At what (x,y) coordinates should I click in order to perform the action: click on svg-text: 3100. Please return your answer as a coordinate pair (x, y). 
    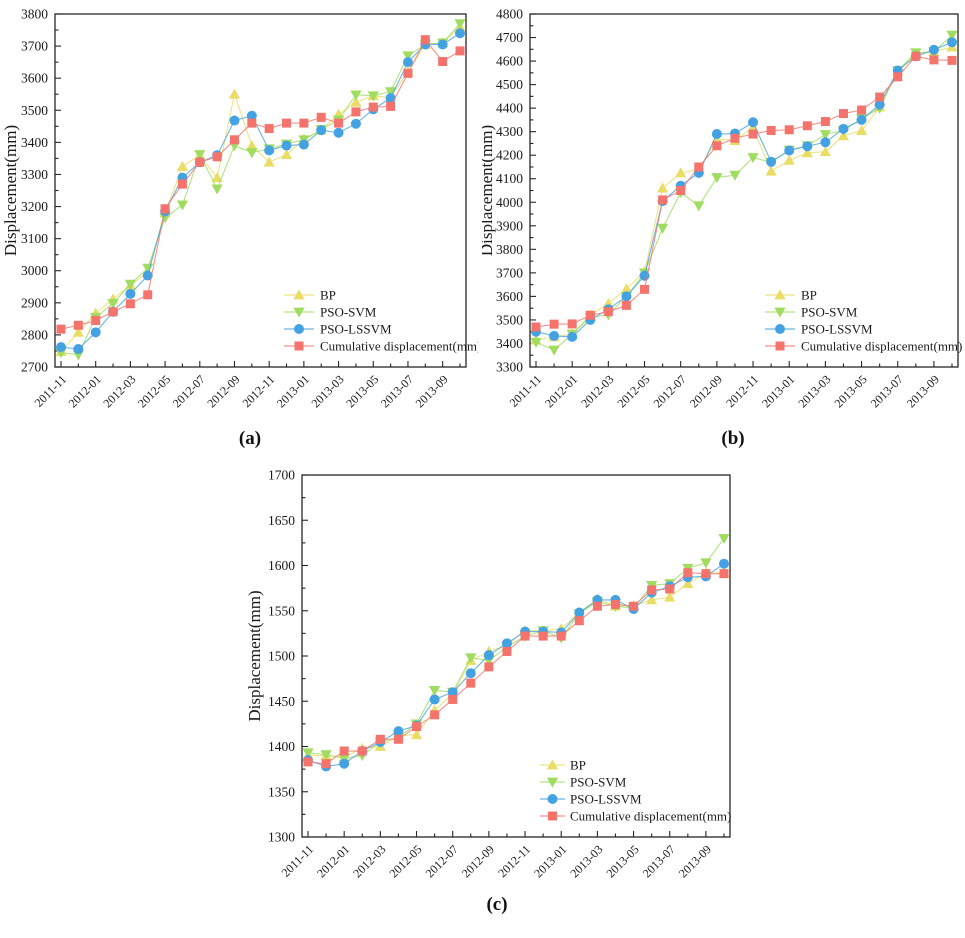
    Looking at the image, I should click on (34, 238).